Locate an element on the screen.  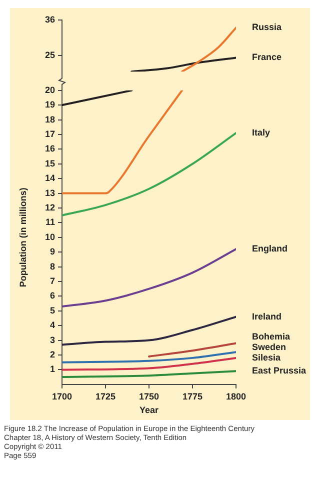
x-tick-label: 1800 is located at coordinates (236, 396).